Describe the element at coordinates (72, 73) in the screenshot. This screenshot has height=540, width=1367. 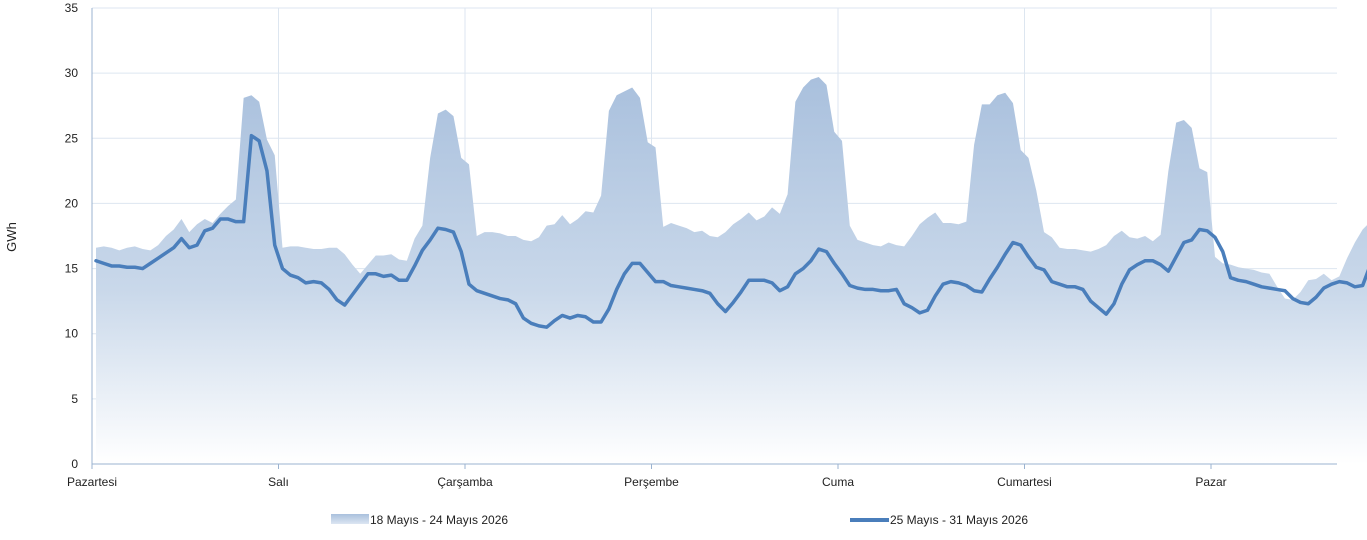
I see `y-tick-label: 30` at that location.